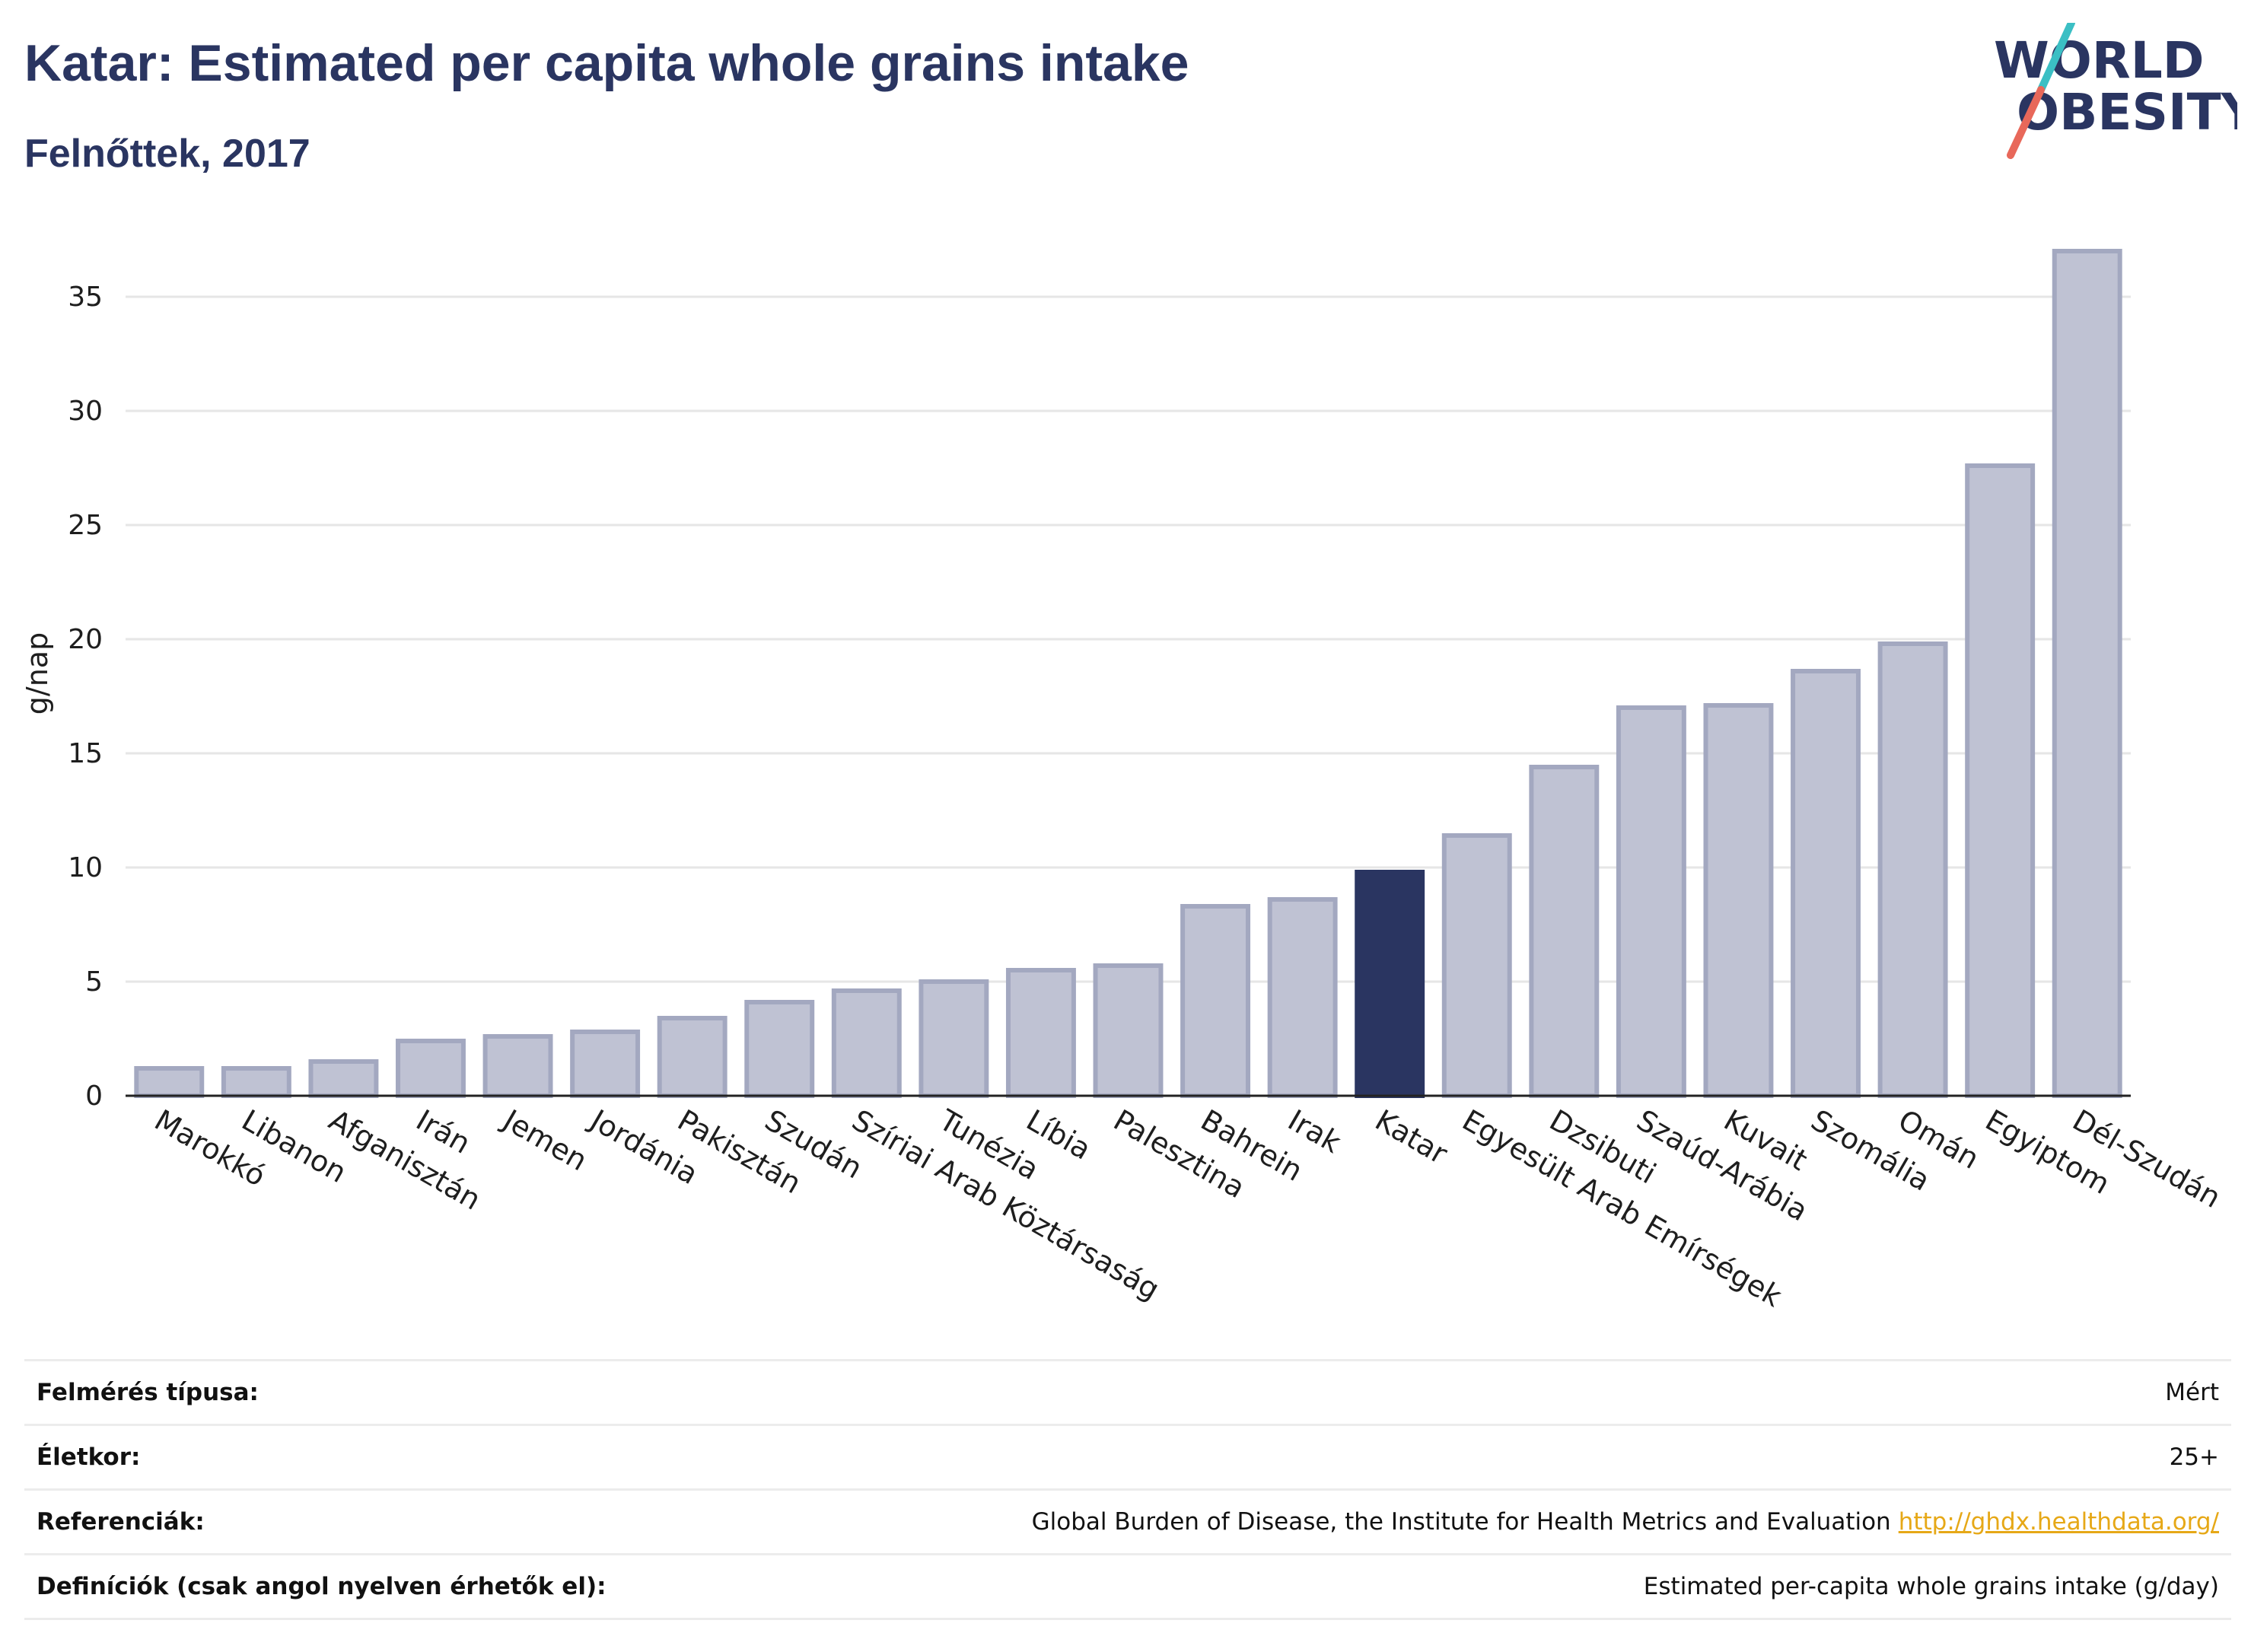 Image resolution: width=2251 pixels, height=1652 pixels. What do you see at coordinates (1127, 1456) in the screenshot?
I see `info-row-age: Életkor: 25+` at bounding box center [1127, 1456].